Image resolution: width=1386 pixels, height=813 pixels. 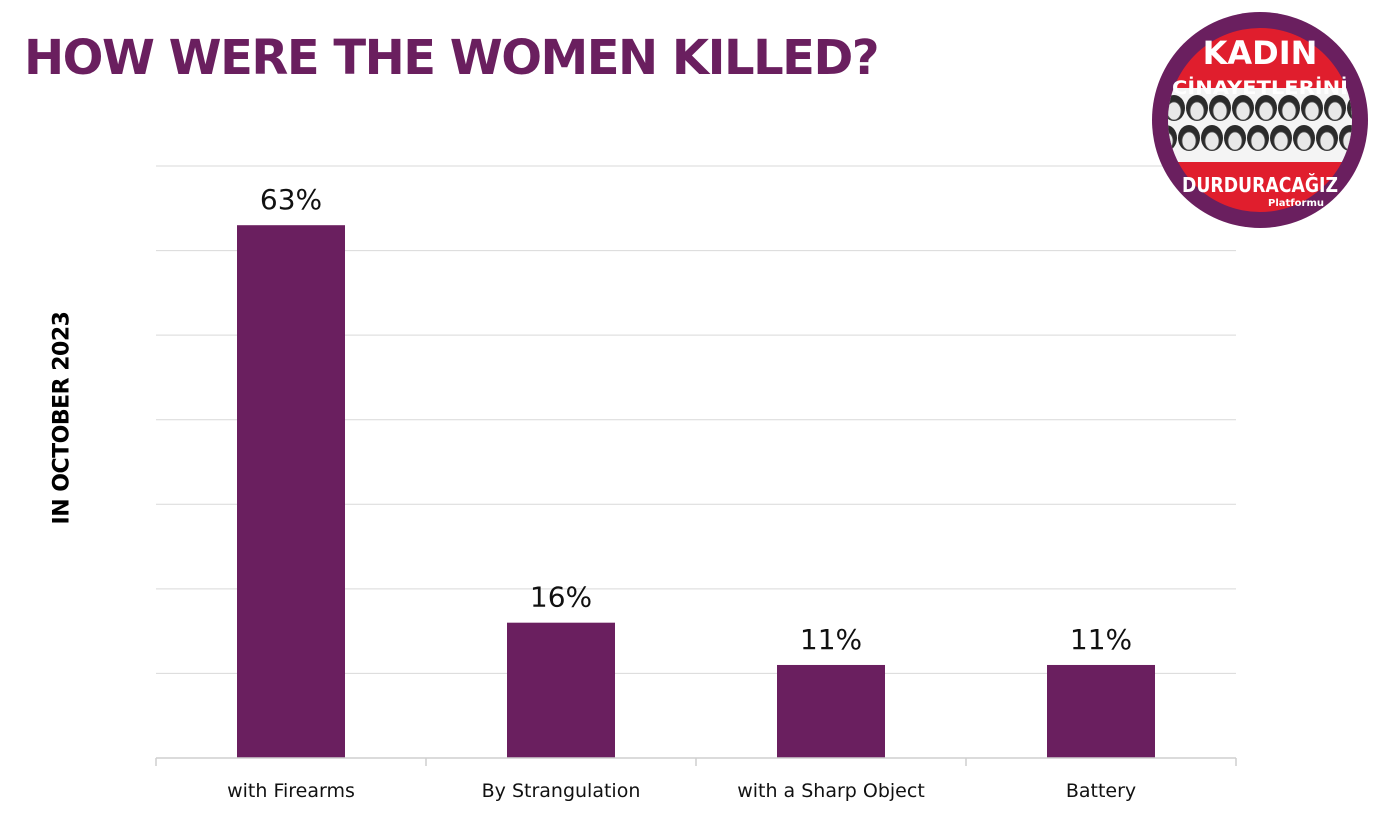 What do you see at coordinates (291, 791) in the screenshot?
I see `x-tick-label: with Firearms` at bounding box center [291, 791].